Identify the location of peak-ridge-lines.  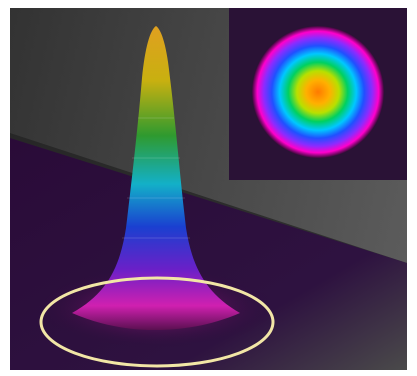
(156, 178).